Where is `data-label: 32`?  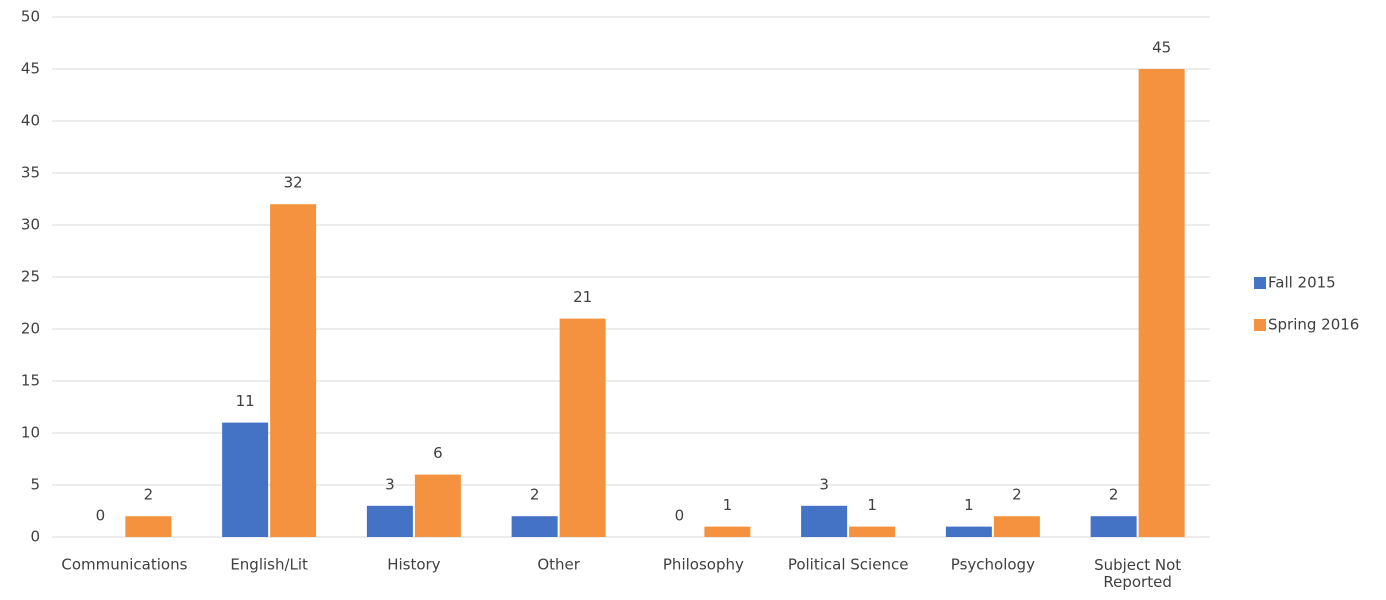 data-label: 32 is located at coordinates (293, 183).